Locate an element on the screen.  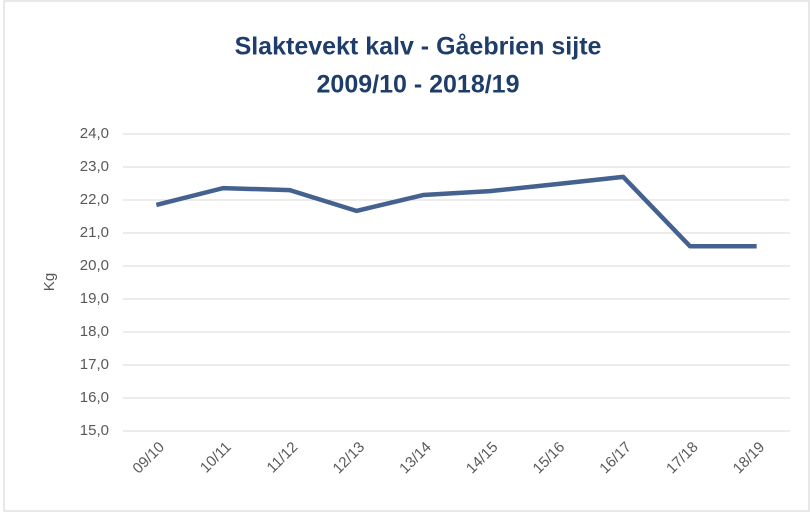
y-tick-label: 20,0 is located at coordinates (94, 265).